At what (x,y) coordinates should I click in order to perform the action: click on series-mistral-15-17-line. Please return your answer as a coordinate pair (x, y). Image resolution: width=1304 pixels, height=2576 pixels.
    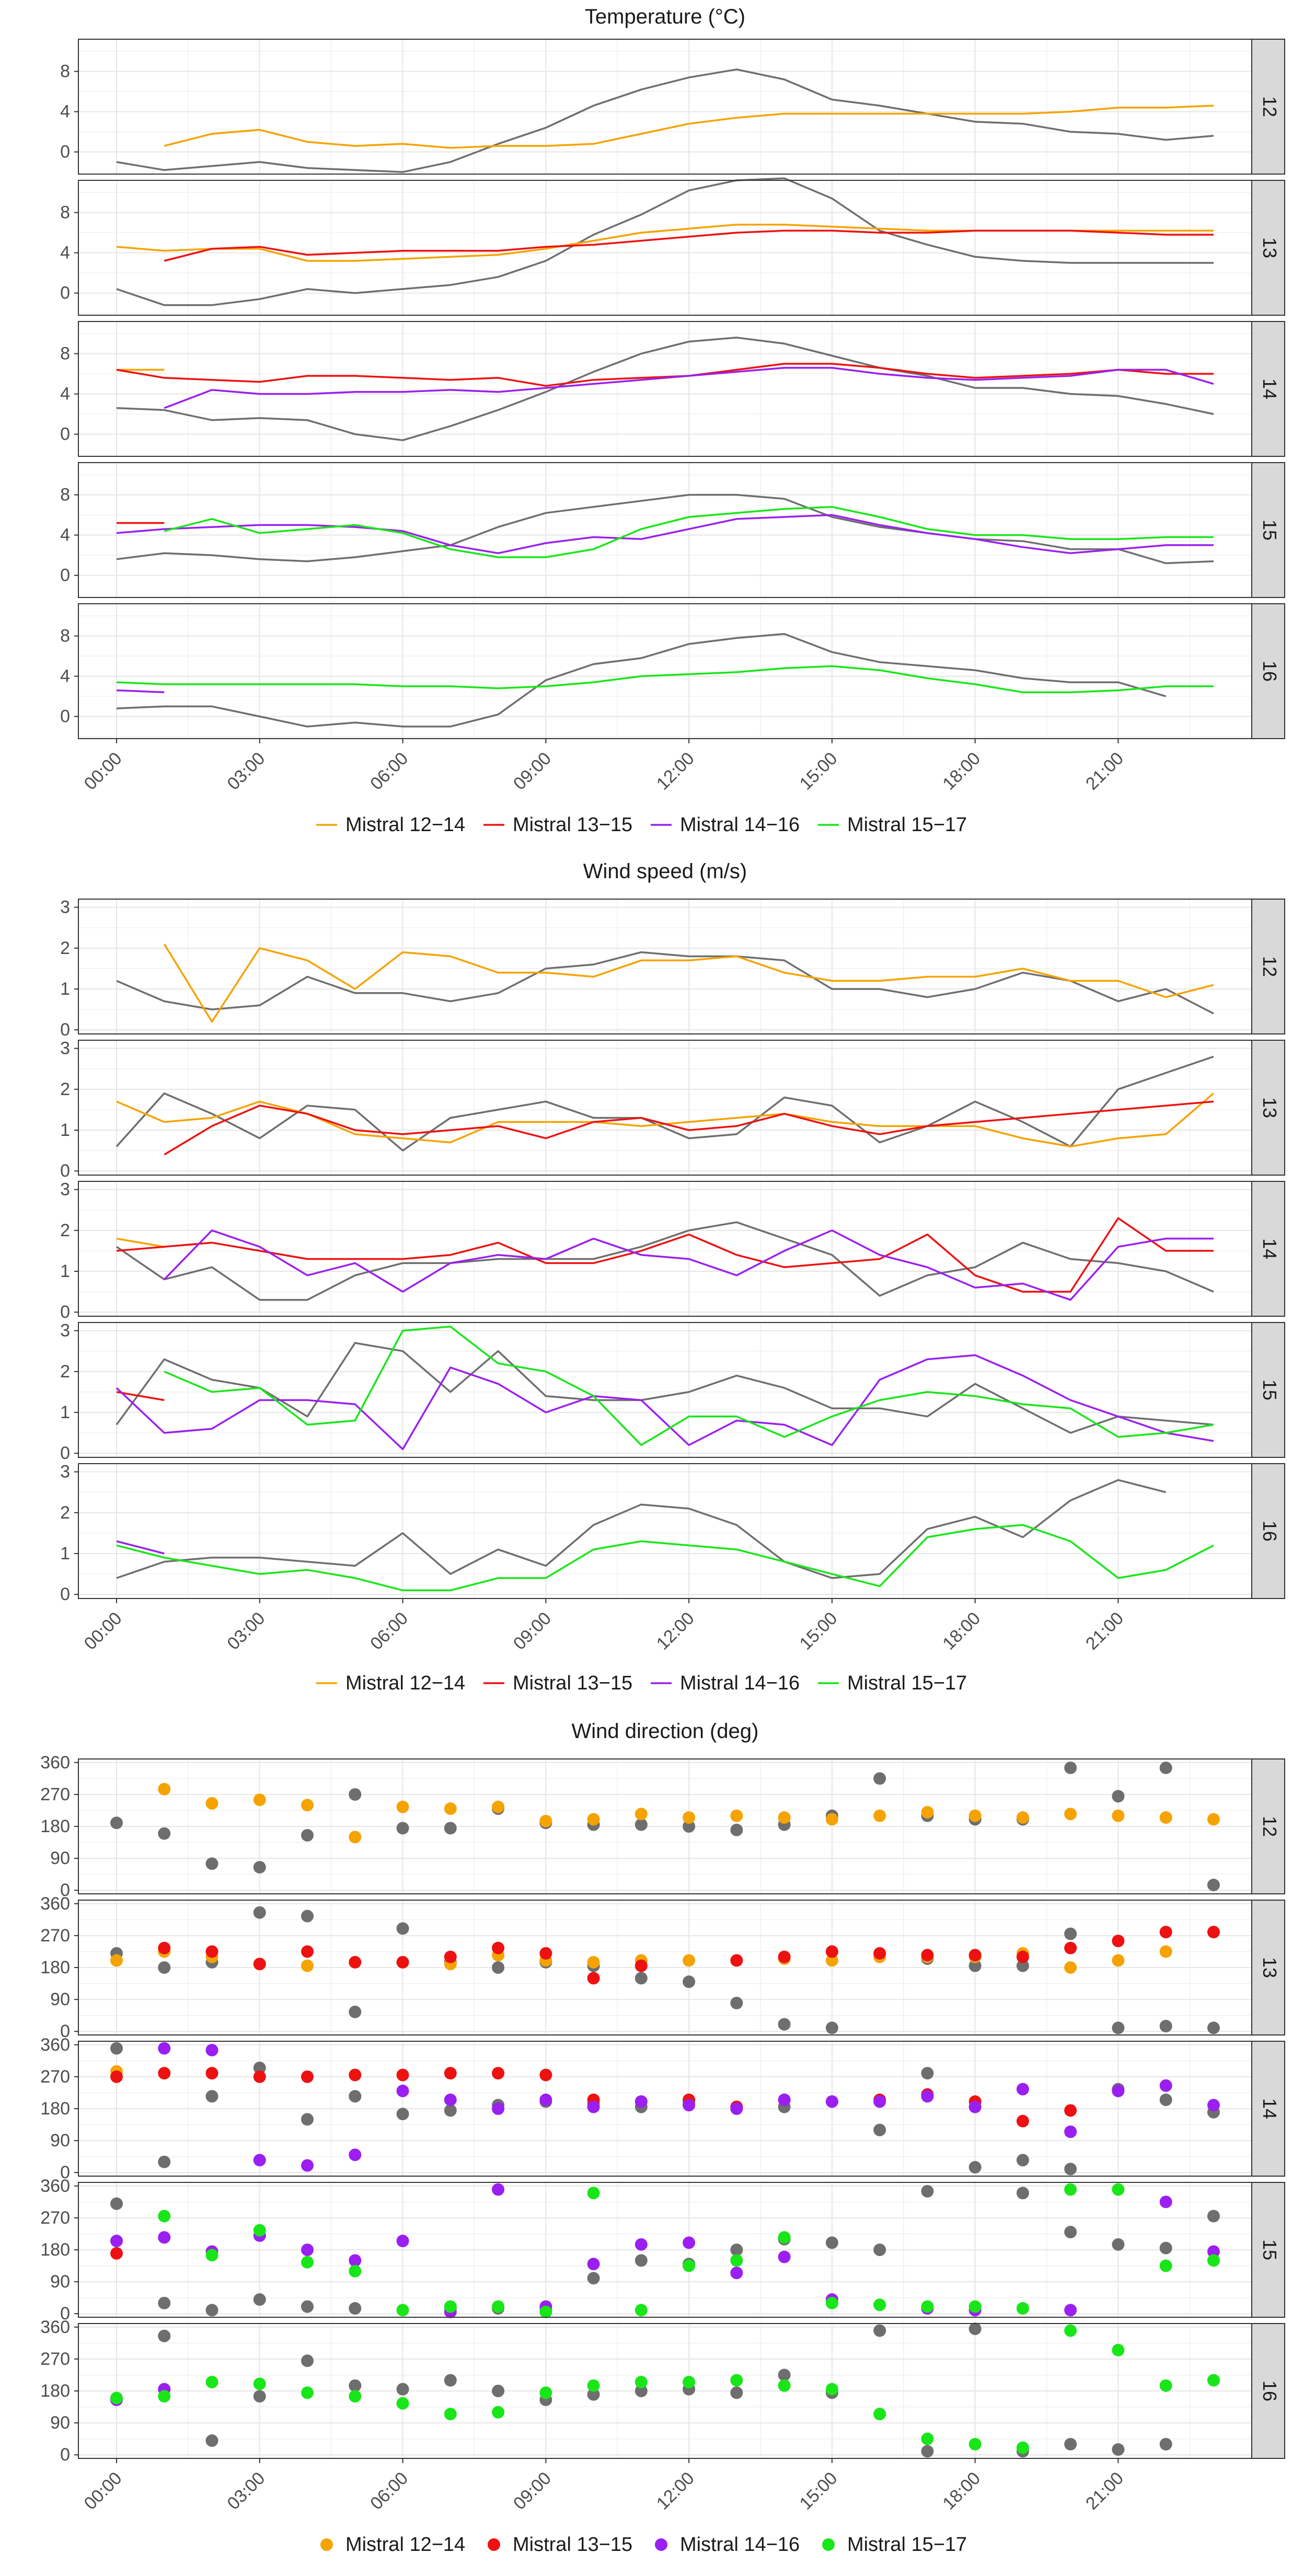
    Looking at the image, I should click on (689, 531).